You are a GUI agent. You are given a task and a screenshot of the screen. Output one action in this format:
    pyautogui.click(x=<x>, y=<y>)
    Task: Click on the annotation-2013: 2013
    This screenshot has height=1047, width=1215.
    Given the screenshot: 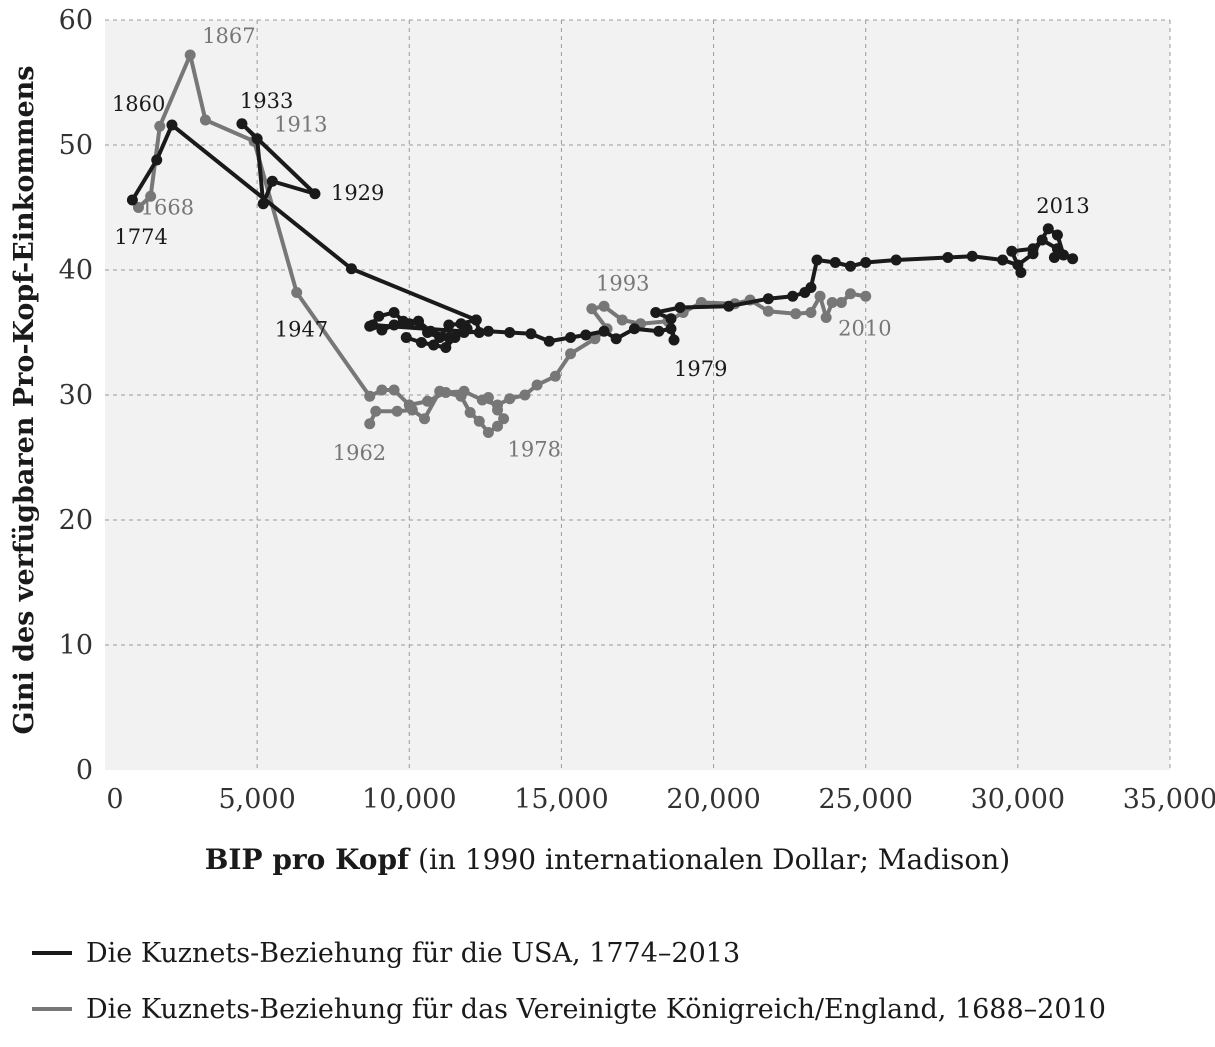 What is the action you would take?
    pyautogui.click(x=1062, y=206)
    